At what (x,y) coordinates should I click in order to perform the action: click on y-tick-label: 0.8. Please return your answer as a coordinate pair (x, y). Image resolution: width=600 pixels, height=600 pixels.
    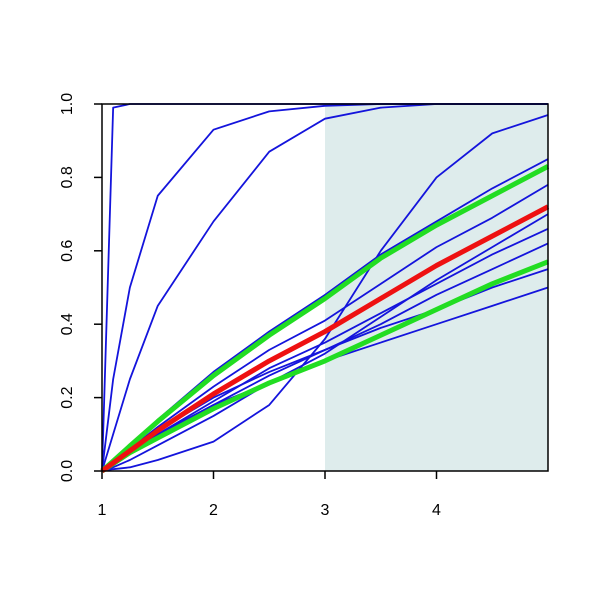
    Looking at the image, I should click on (67, 177).